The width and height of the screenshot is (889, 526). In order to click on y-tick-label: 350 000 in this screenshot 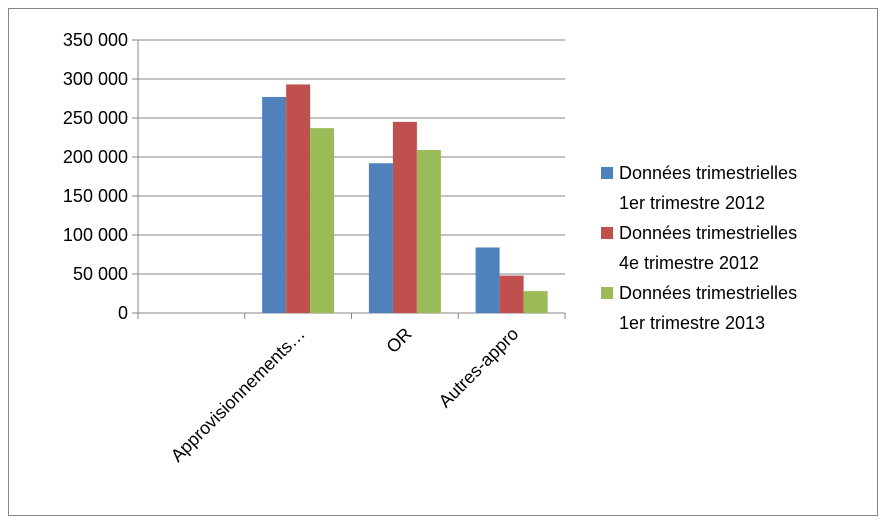, I will do `click(95, 40)`.